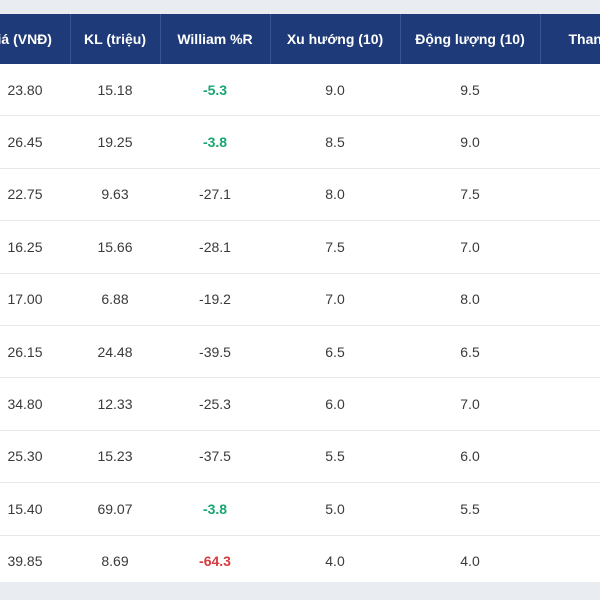 The image size is (600, 600). Describe the element at coordinates (35, 90) in the screenshot. I see `price-cell: 23.80` at that location.